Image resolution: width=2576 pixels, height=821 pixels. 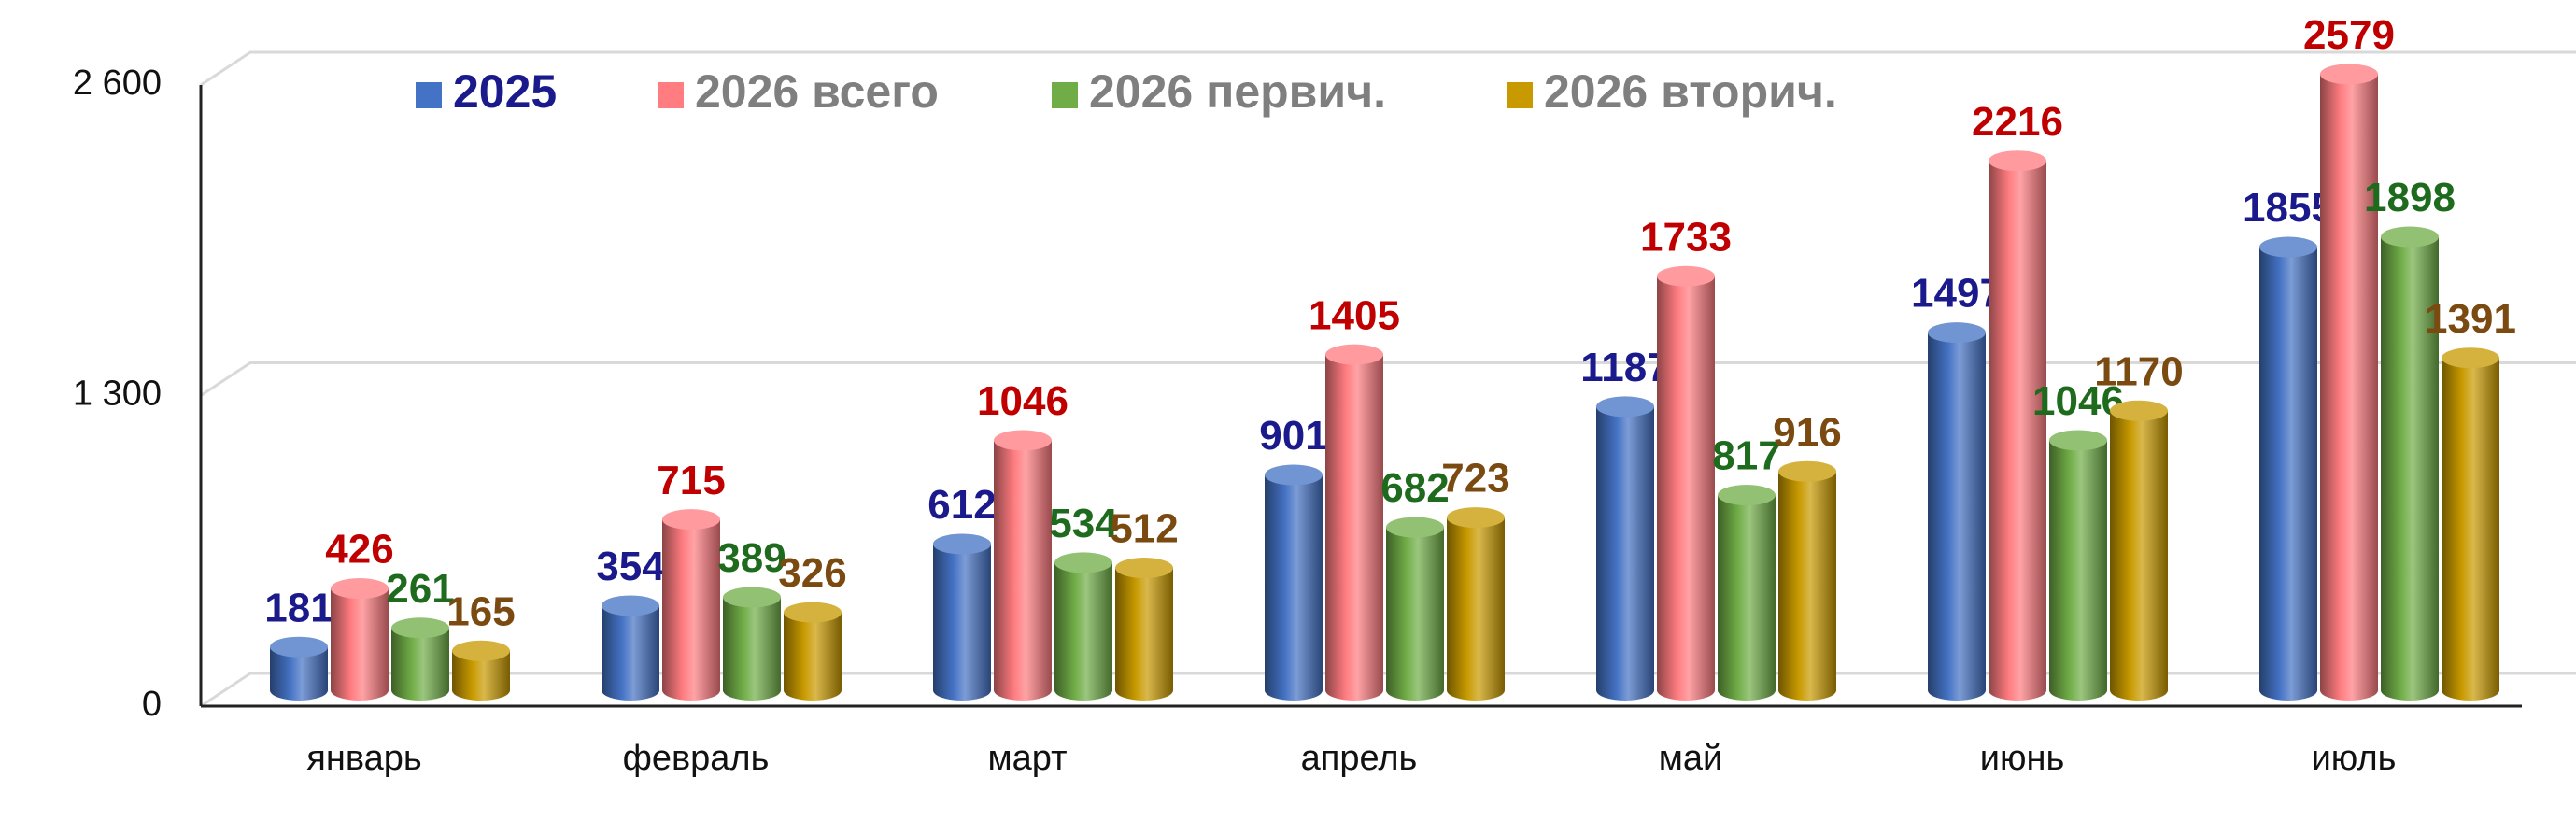 I want to click on data-label: 916, so click(x=1807, y=432).